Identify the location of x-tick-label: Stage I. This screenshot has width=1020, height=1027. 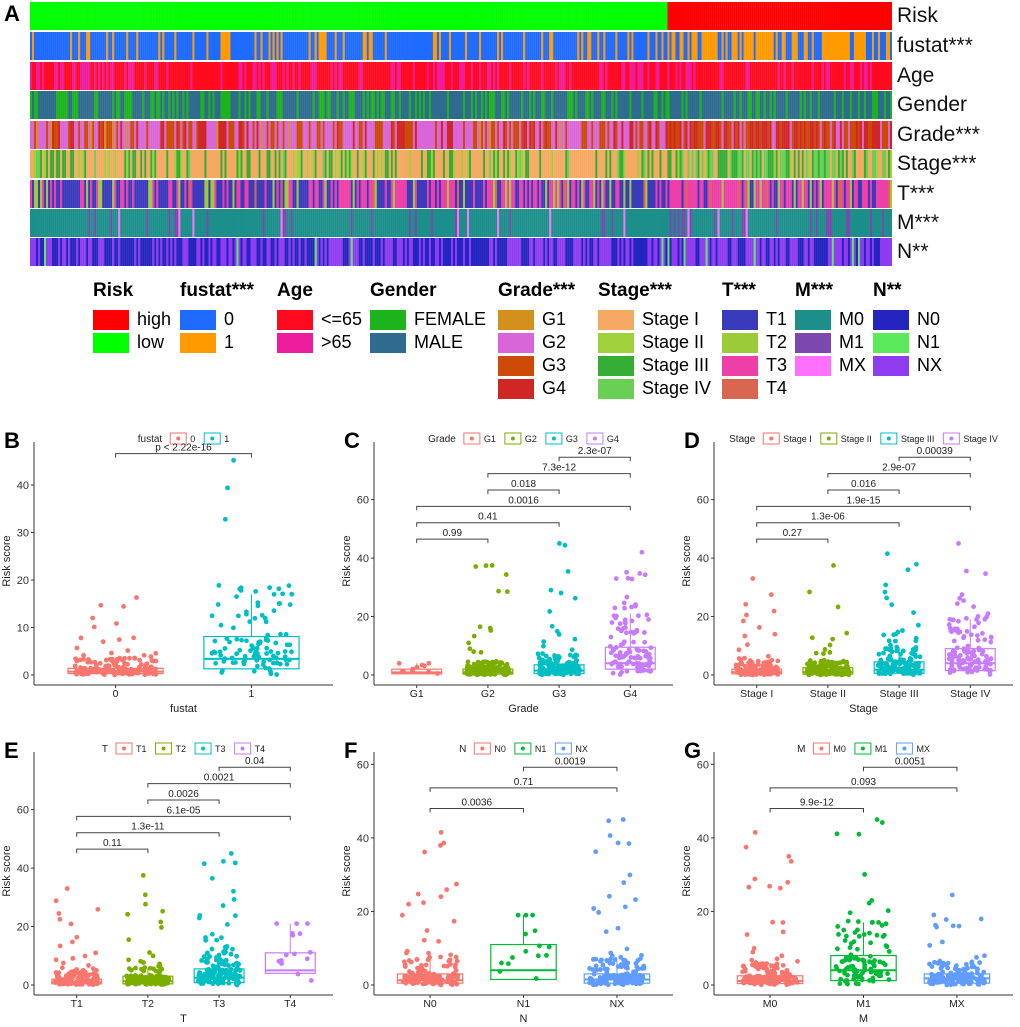
(756, 694).